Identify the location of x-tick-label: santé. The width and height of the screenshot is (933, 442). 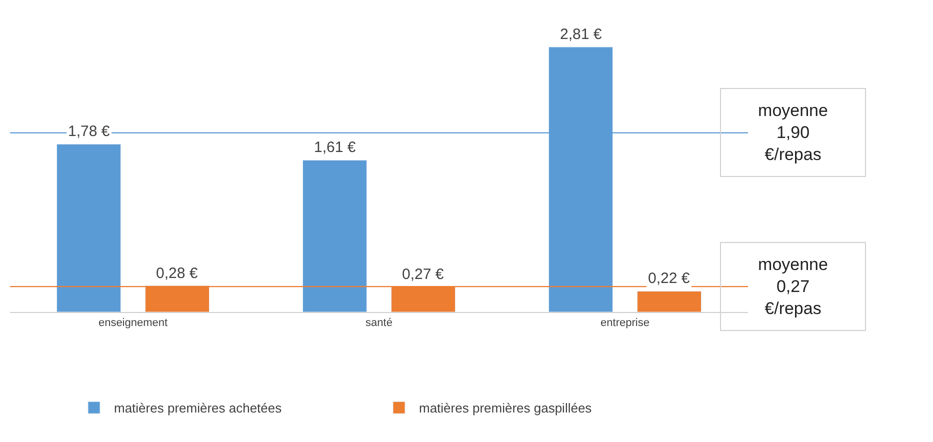
(379, 323).